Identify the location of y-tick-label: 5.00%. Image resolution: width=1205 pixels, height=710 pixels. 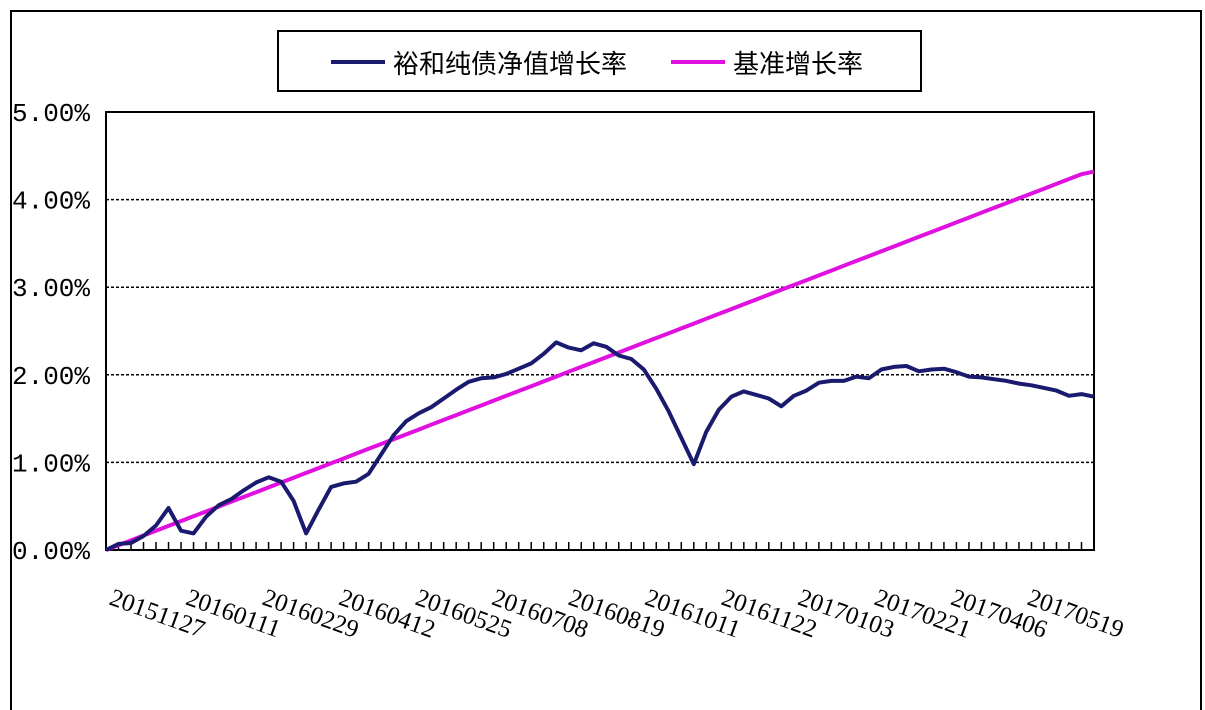
(51, 114).